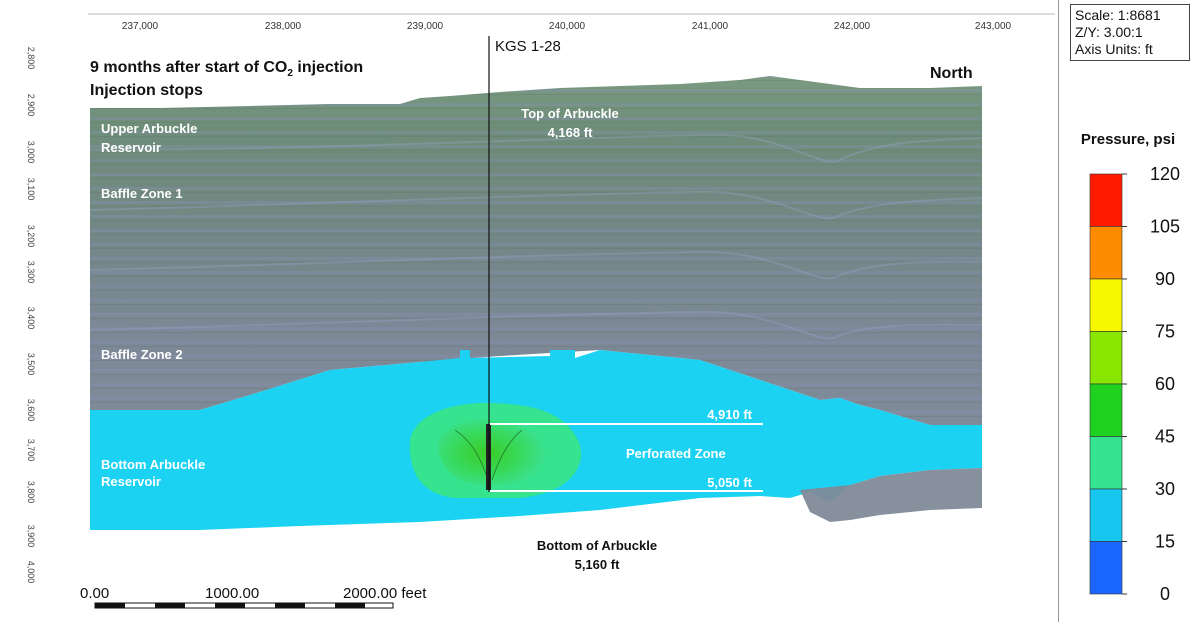 Image resolution: width=1197 pixels, height=627 pixels. Describe the element at coordinates (31, 364) in the screenshot. I see `y-tick-label: 3,500` at that location.